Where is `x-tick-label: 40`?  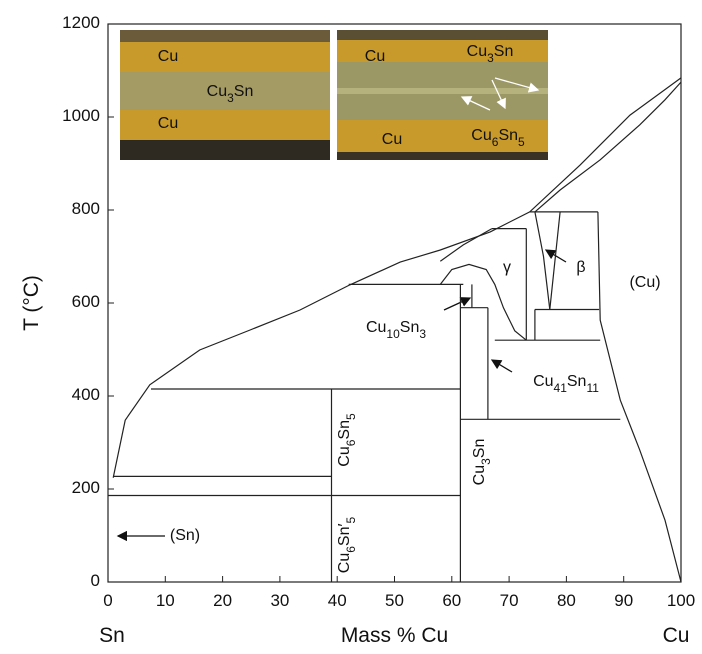
x-tick-label: 40 is located at coordinates (337, 600).